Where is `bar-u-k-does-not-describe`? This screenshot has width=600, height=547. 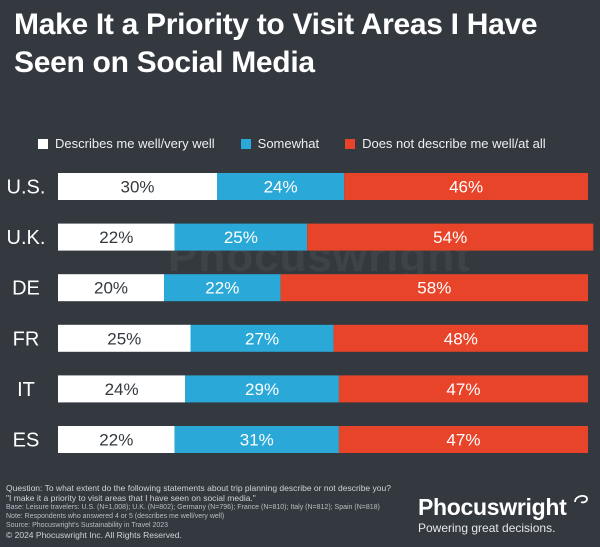 bar-u-k-does-not-describe is located at coordinates (450, 237).